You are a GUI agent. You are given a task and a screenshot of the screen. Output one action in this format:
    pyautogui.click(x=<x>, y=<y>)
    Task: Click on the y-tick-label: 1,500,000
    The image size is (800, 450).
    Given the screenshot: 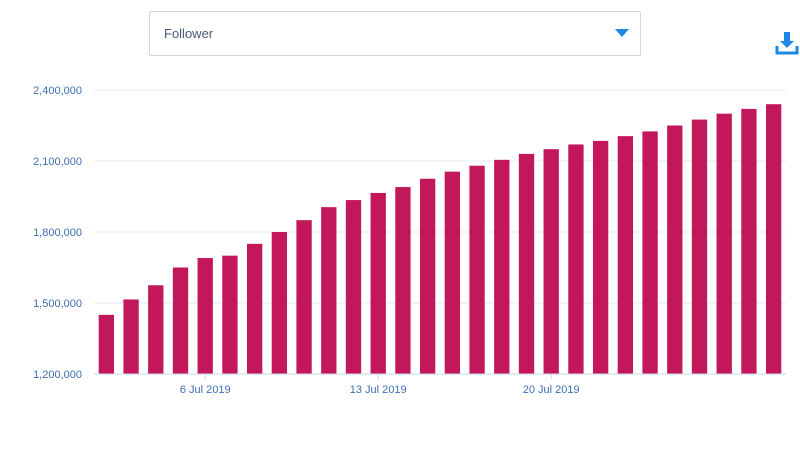 What is the action you would take?
    pyautogui.click(x=57, y=304)
    